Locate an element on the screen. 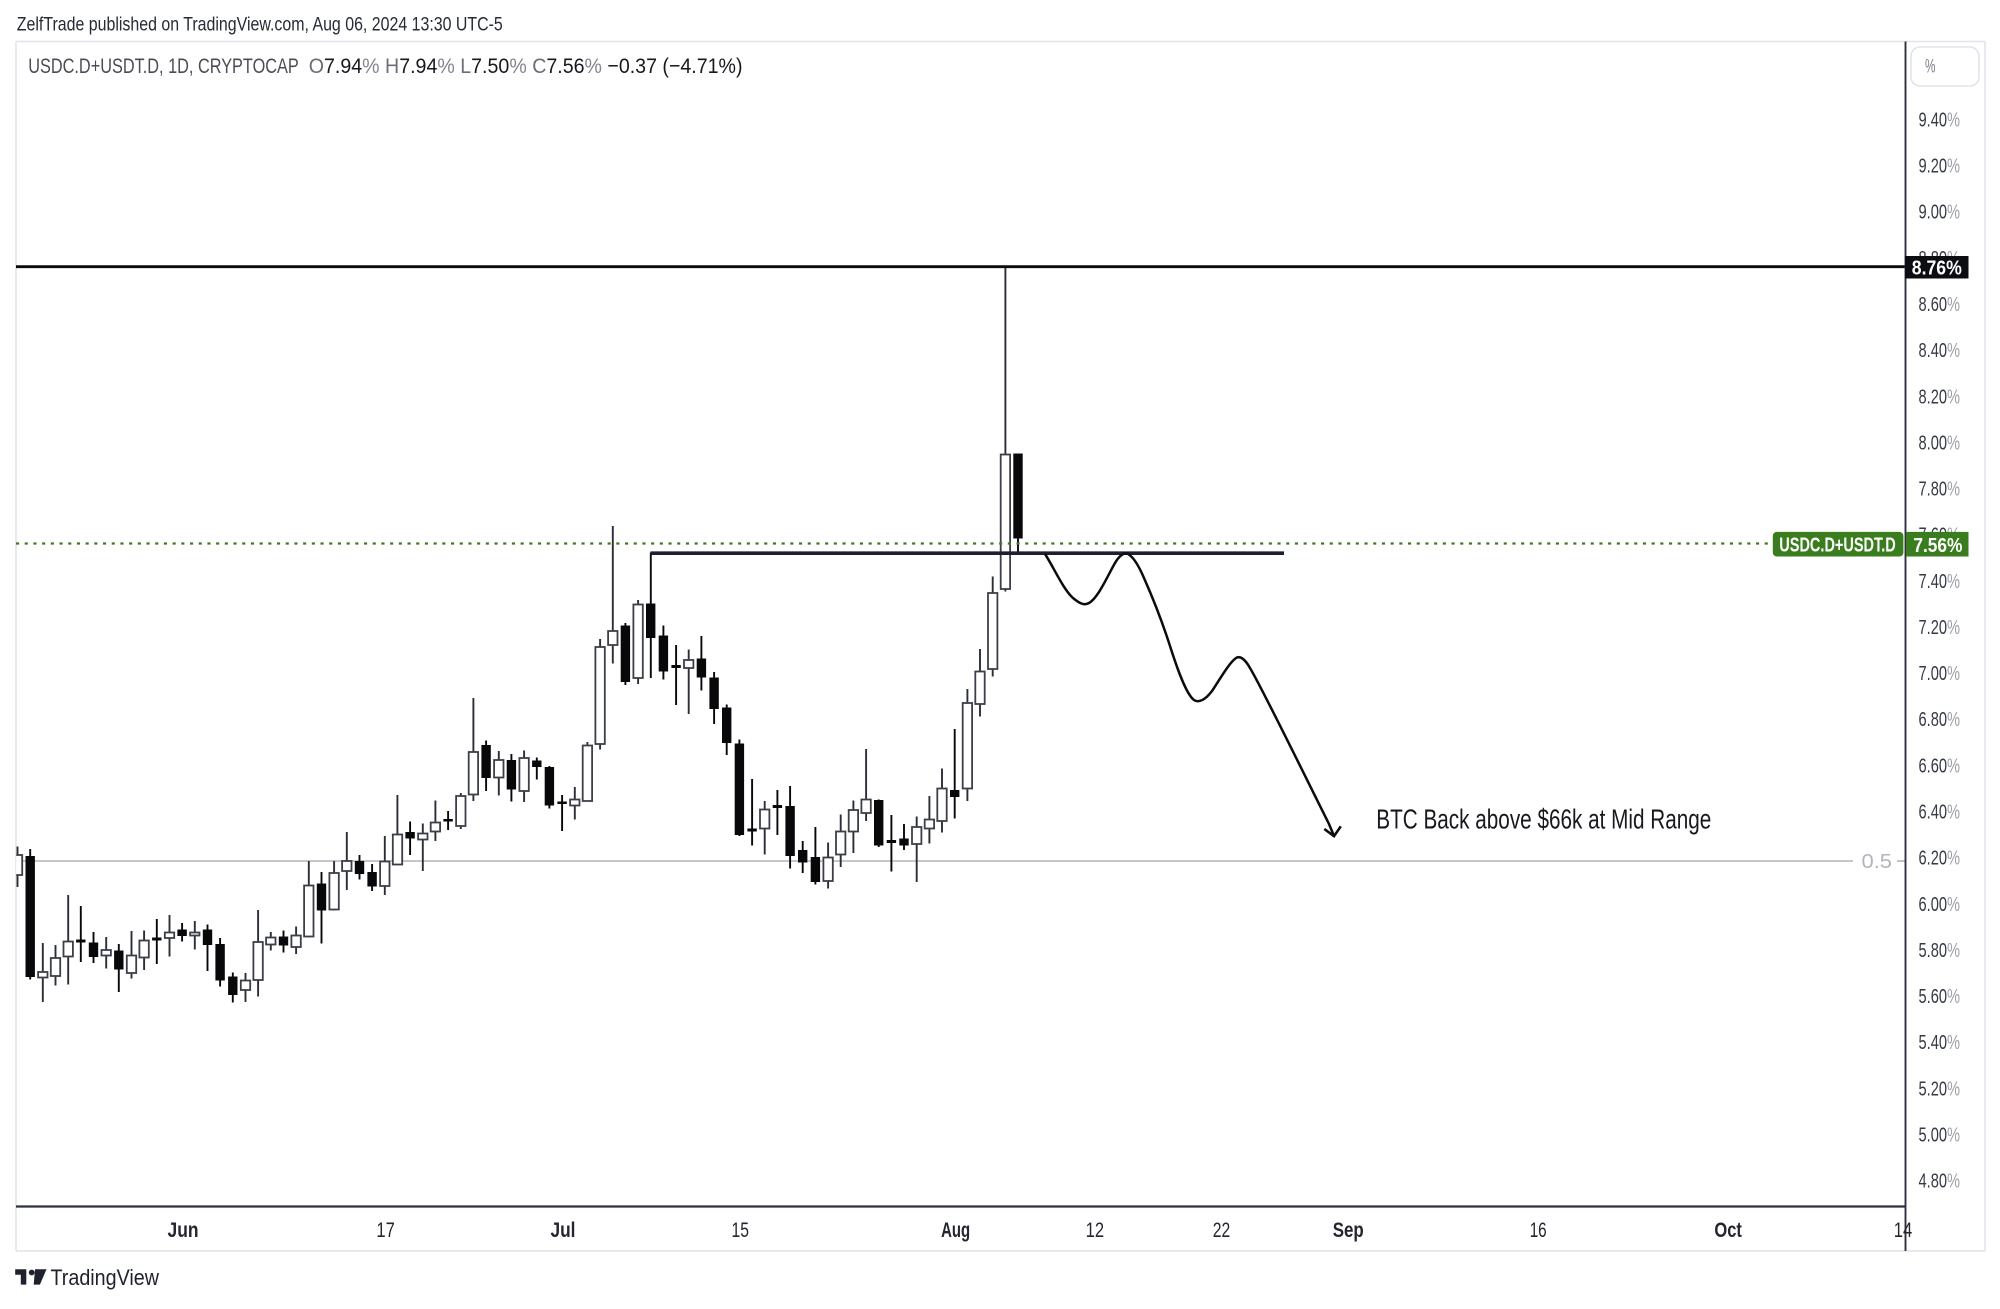 The height and width of the screenshot is (1309, 2000). svg-text: 4.80% is located at coordinates (1940, 1181).